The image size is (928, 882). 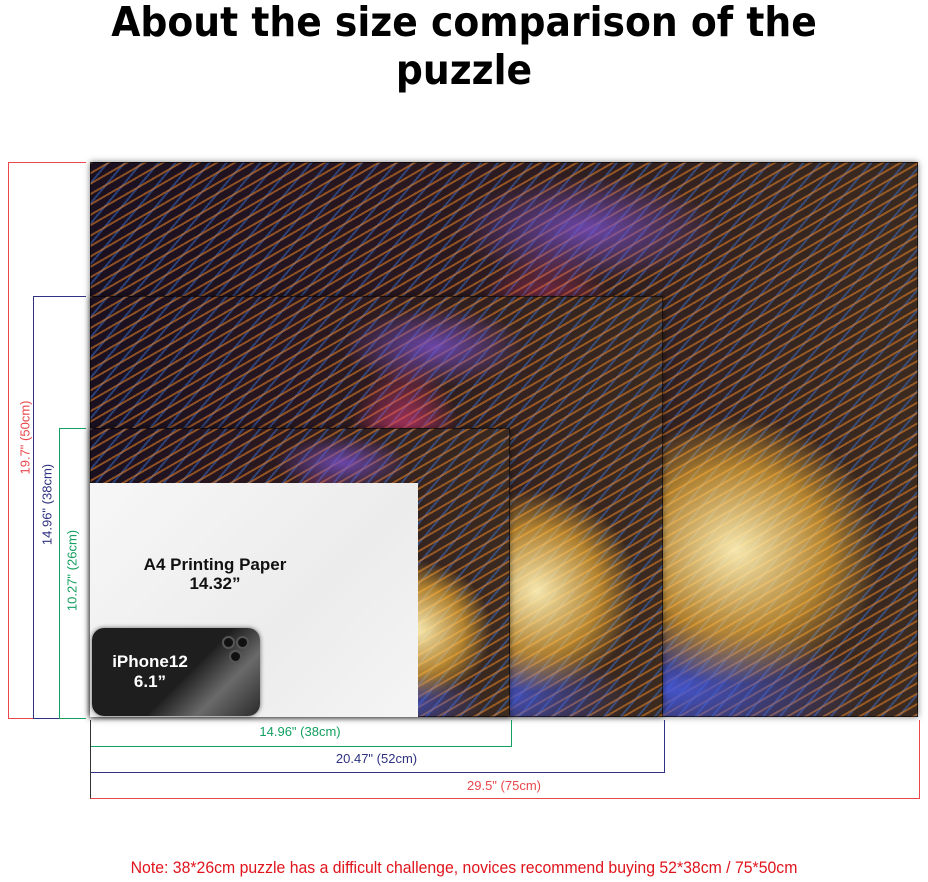 What do you see at coordinates (504, 785) in the screenshot?
I see `width-label-large: 29.5" (75cm)` at bounding box center [504, 785].